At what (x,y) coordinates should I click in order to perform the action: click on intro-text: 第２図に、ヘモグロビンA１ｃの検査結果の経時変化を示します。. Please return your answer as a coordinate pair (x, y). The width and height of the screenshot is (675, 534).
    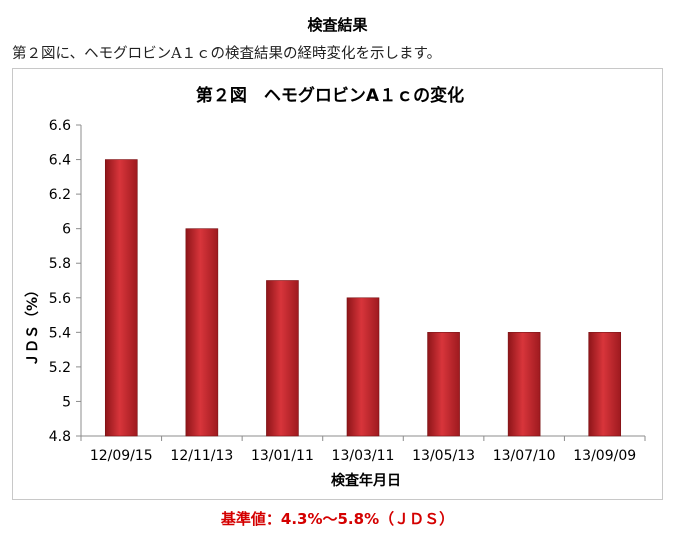
    Looking at the image, I should click on (227, 54).